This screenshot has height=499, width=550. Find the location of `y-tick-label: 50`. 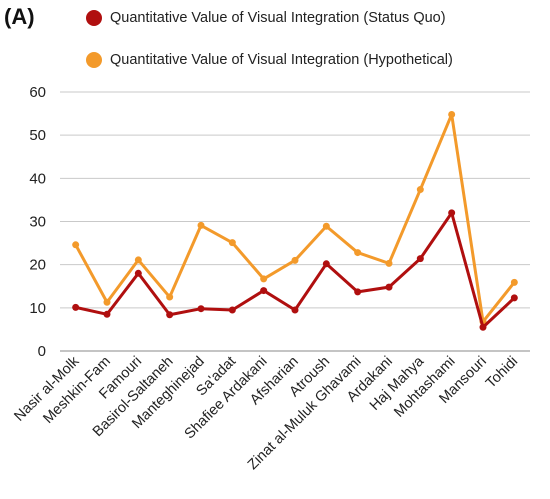

y-tick-label: 50 is located at coordinates (37, 135).